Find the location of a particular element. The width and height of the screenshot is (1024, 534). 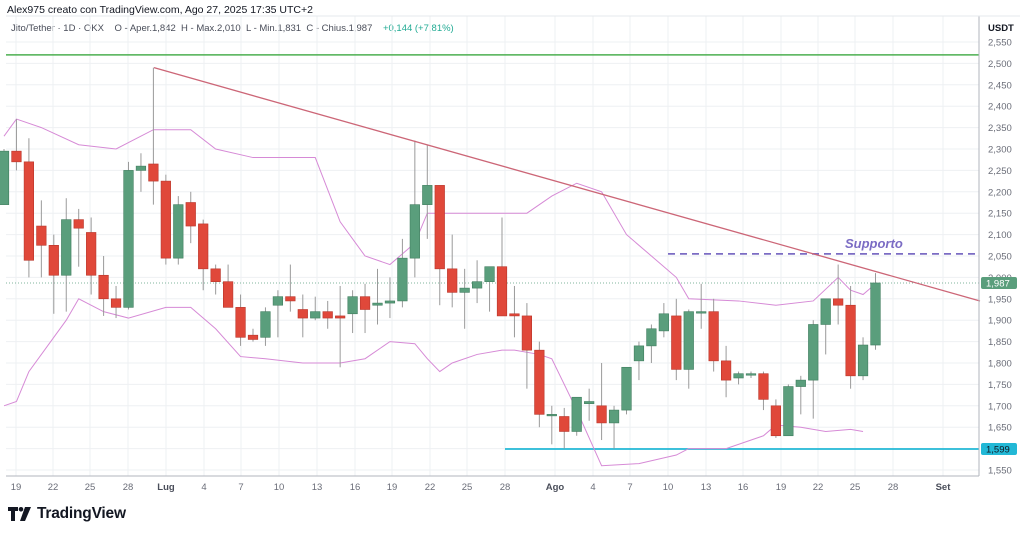

time-tick-label: 4 is located at coordinates (203, 487).